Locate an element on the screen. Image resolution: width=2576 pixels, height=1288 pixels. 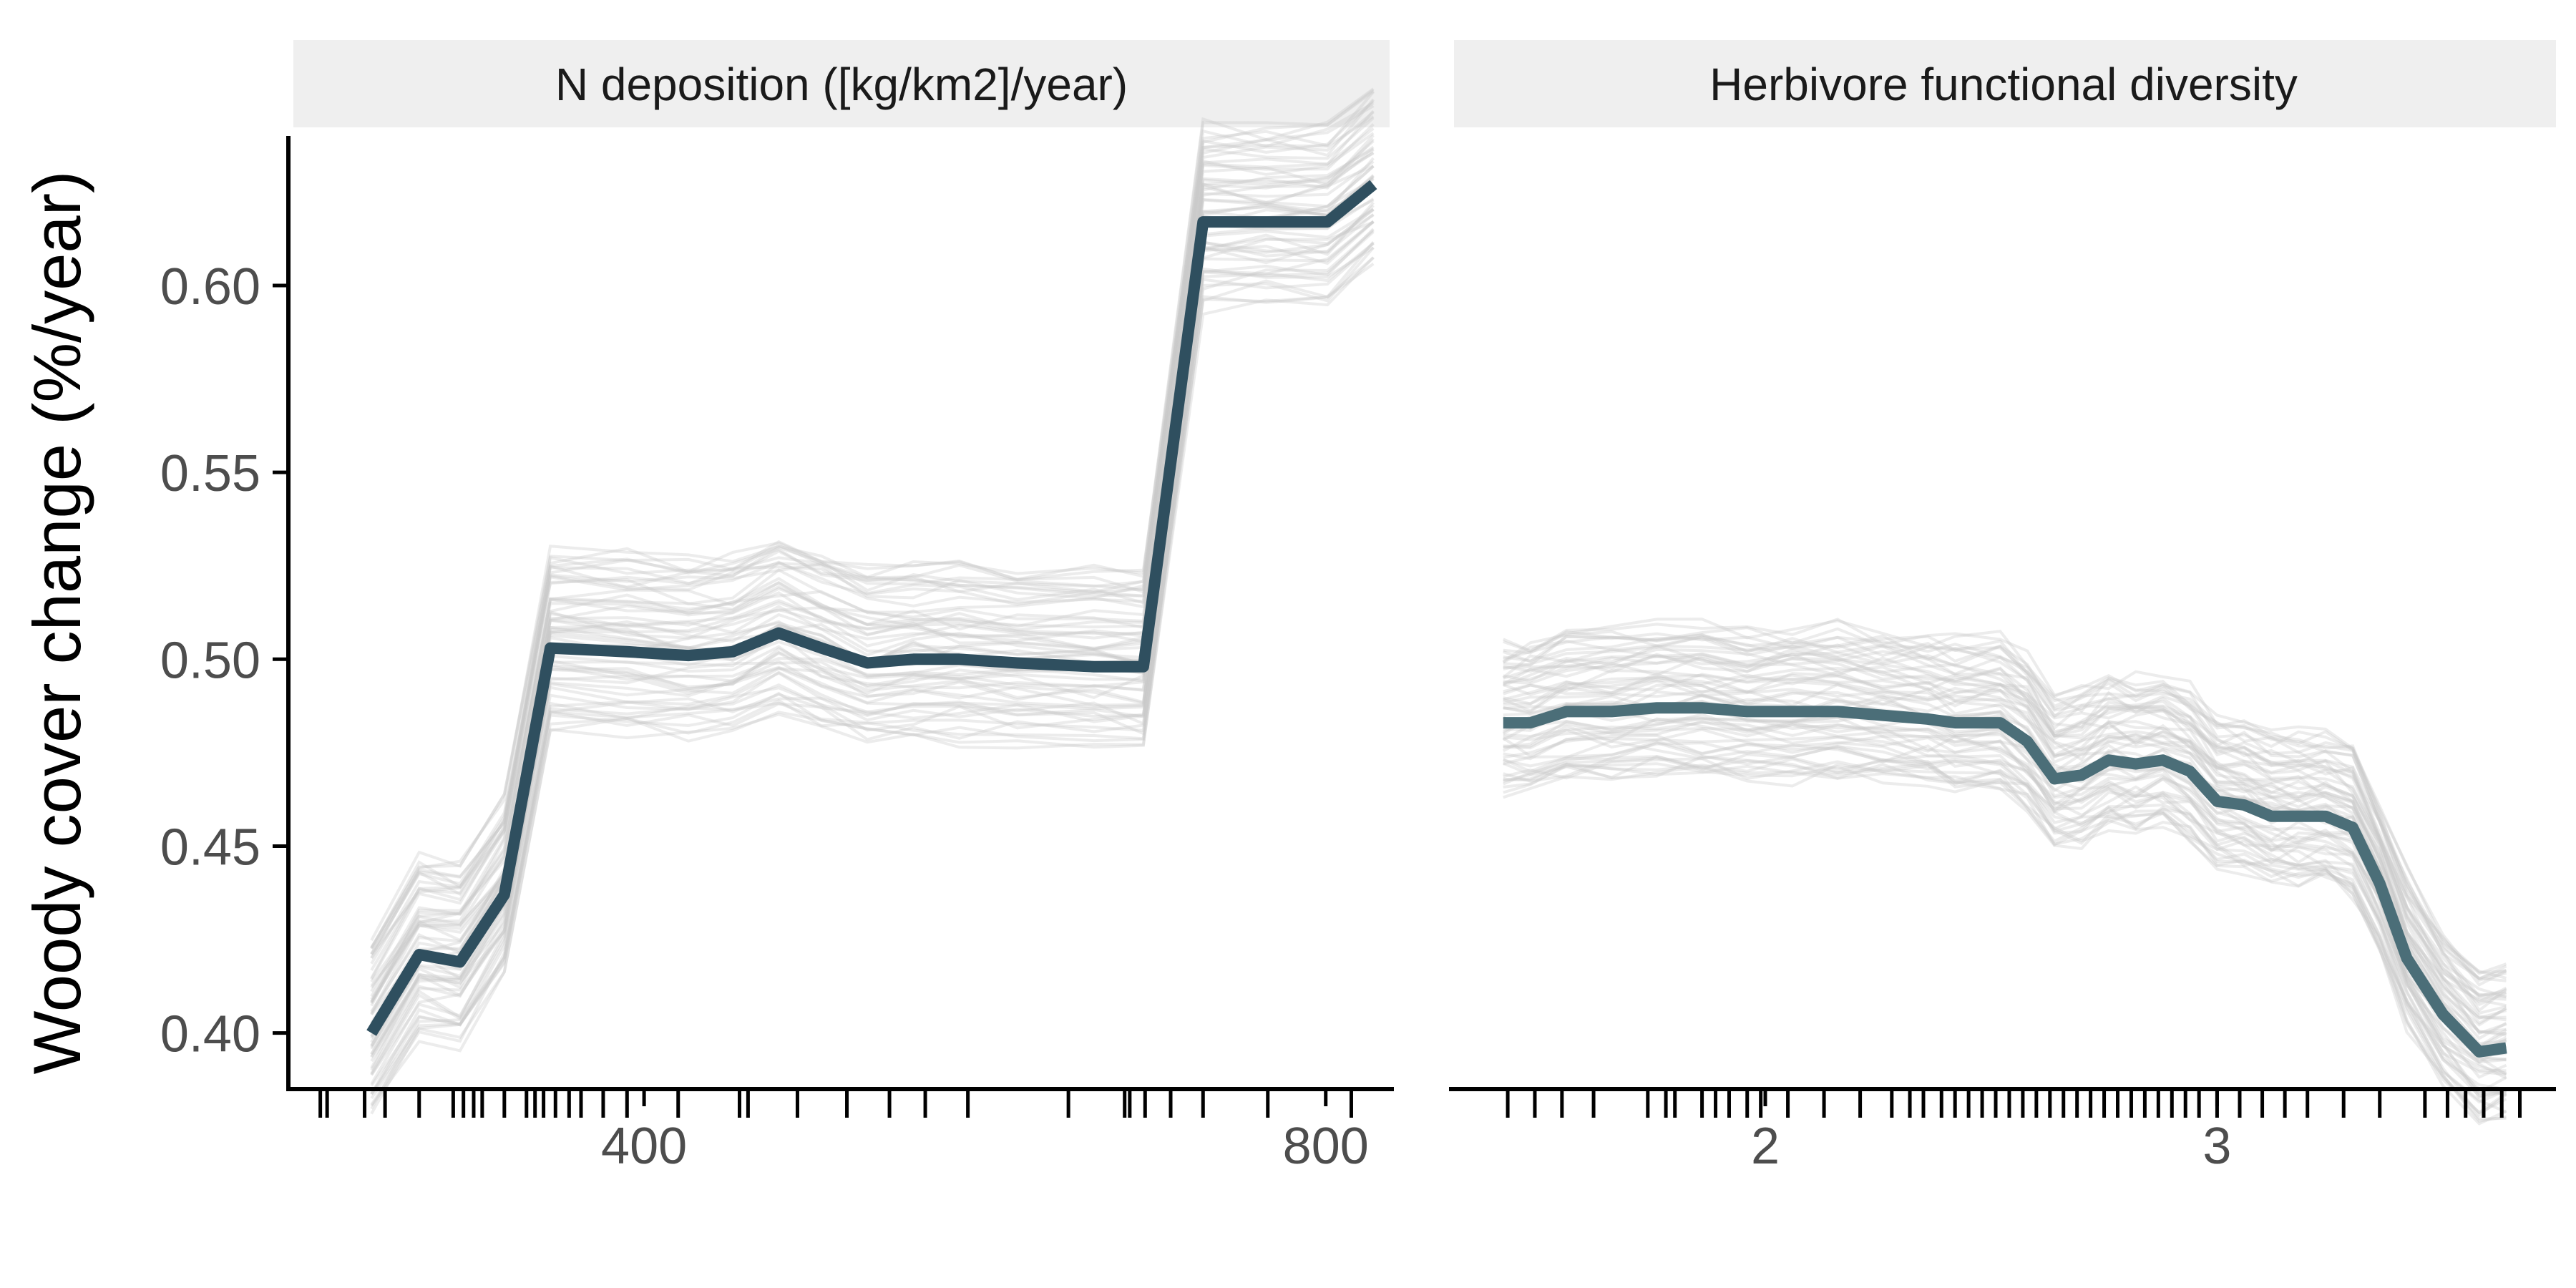
y-axis-label: Woody cover change (%/year) is located at coordinates (56, 623).